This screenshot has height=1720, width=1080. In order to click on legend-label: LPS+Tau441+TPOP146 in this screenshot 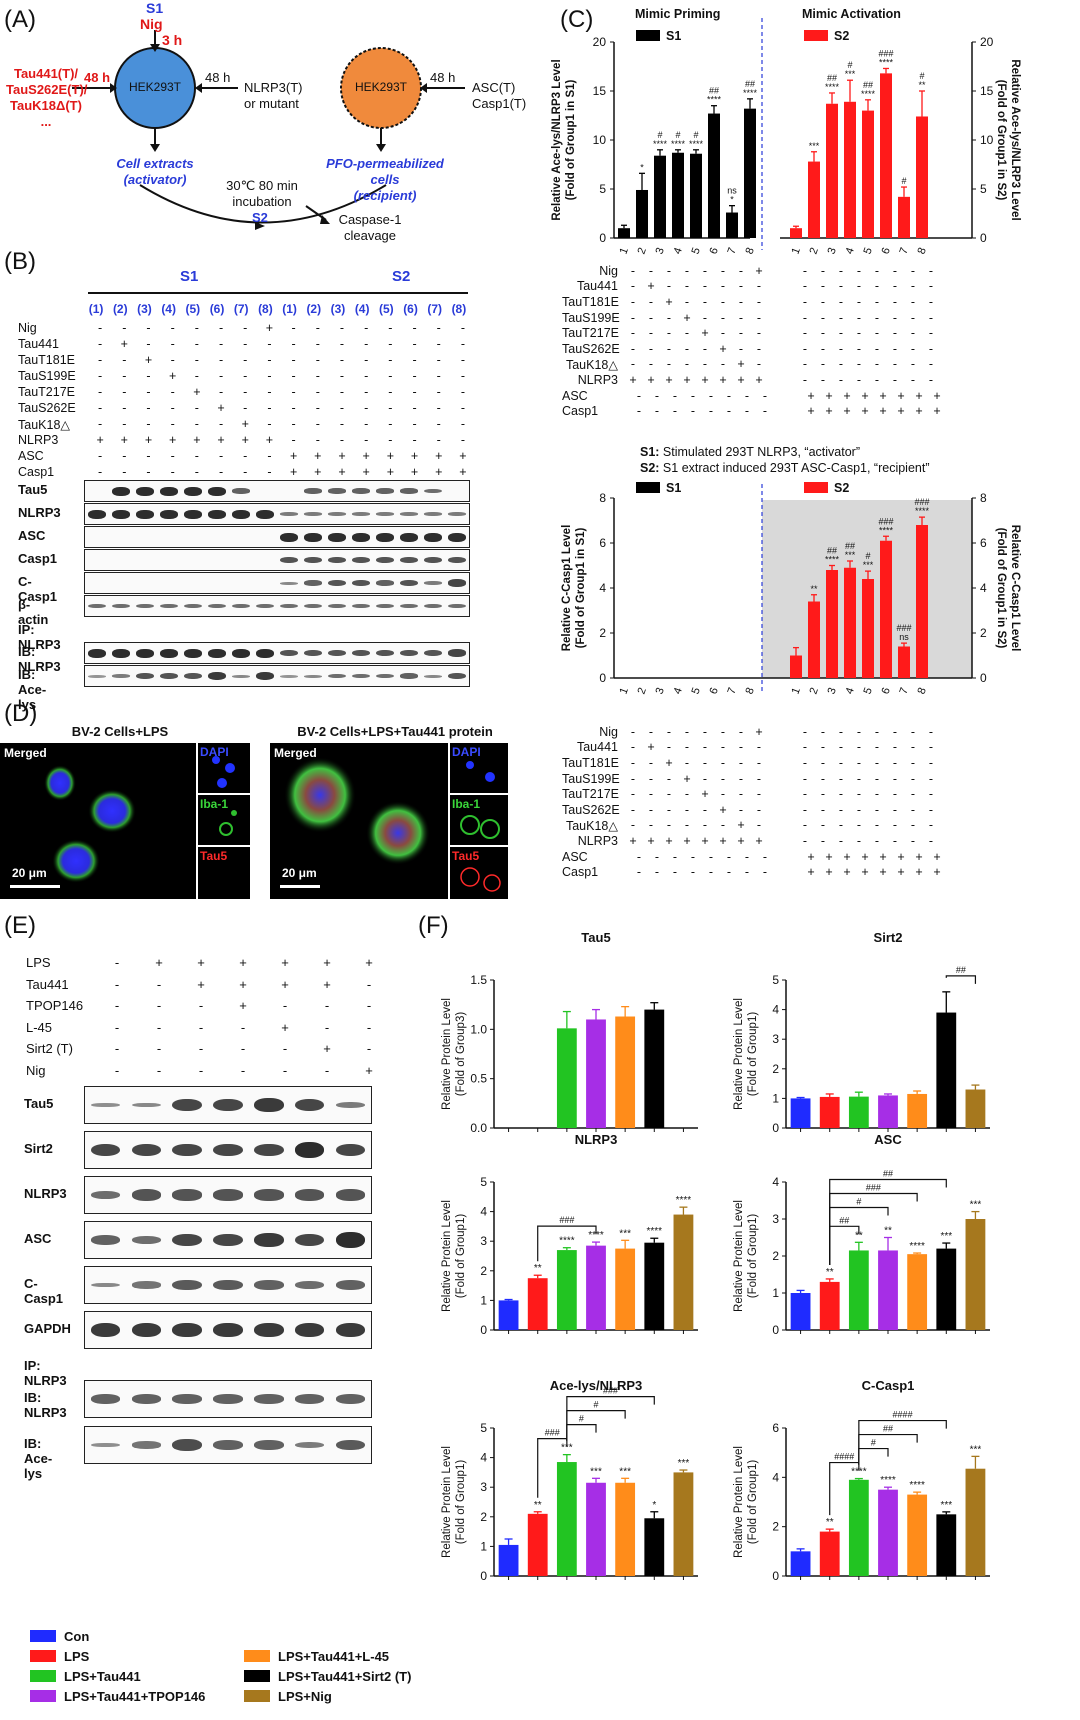, I will do `click(135, 1696)`.